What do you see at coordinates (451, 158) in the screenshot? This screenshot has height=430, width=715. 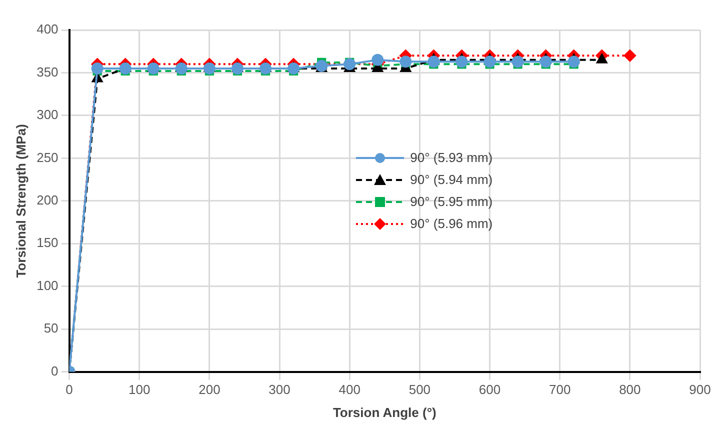 I see `legend-label: 90° (5.93 mm)` at bounding box center [451, 158].